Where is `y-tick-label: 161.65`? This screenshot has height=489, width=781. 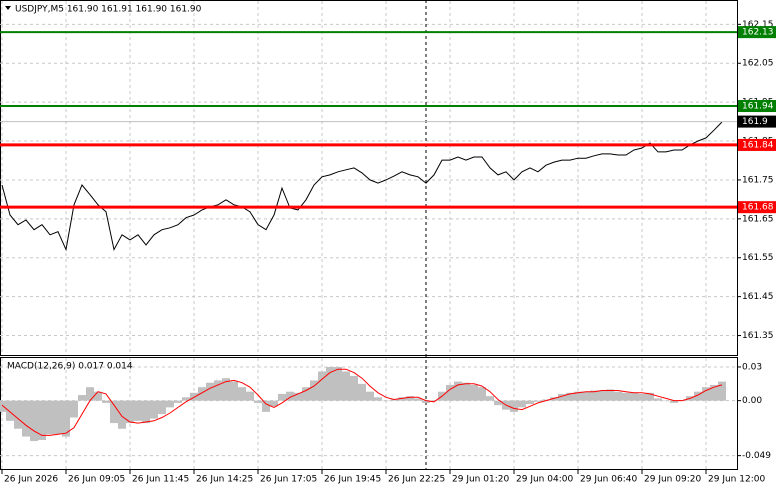 y-tick-label: 161.65 is located at coordinates (758, 219).